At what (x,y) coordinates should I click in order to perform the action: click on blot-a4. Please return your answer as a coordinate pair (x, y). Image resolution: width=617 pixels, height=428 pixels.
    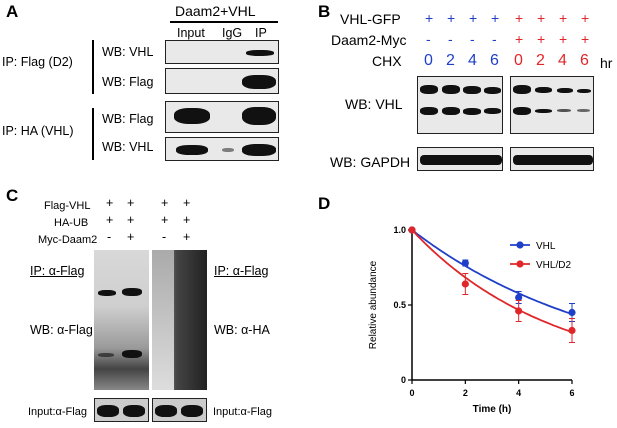
    Looking at the image, I should click on (222, 149).